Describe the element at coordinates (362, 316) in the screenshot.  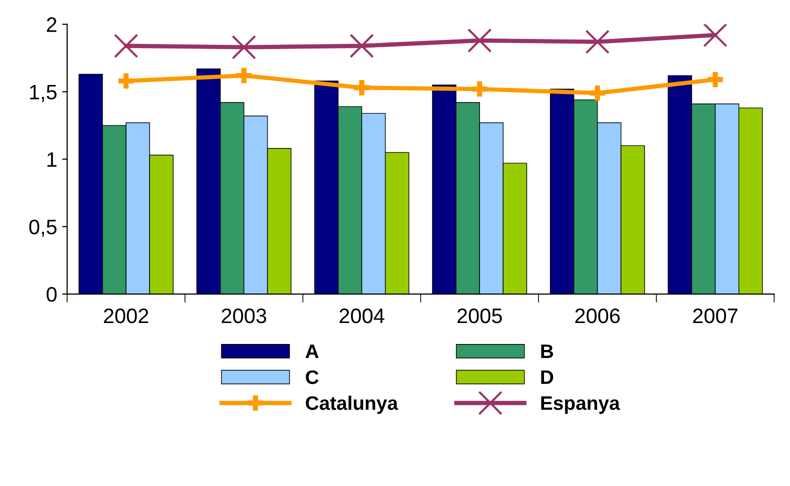
I see `x-tick-label: 2004` at that location.